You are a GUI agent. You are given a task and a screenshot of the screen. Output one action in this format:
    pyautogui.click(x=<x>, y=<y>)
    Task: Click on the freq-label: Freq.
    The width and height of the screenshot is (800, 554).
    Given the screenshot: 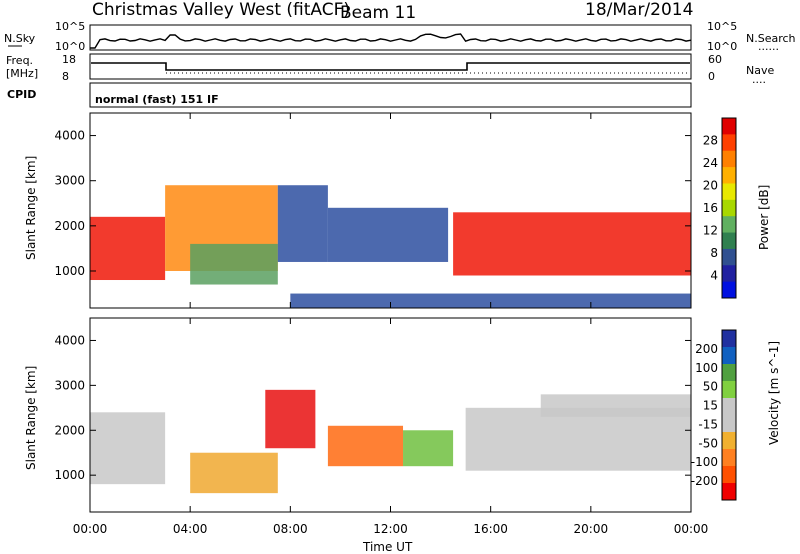 What is the action you would take?
    pyautogui.click(x=19, y=60)
    